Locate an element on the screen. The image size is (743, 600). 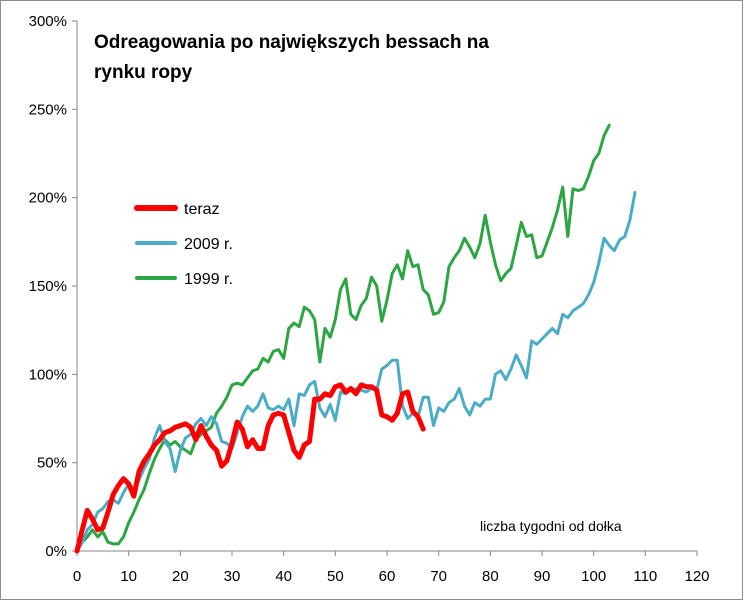
y-tick-label: 200% is located at coordinates (48, 198).